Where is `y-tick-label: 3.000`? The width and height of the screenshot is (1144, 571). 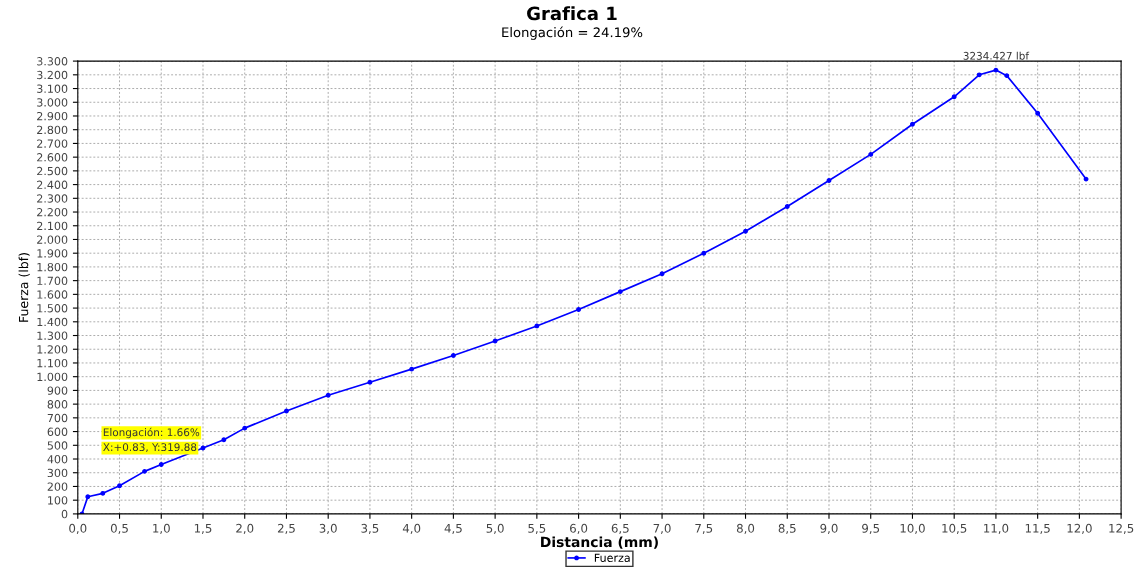
y-tick-label: 3.000 is located at coordinates (52, 102).